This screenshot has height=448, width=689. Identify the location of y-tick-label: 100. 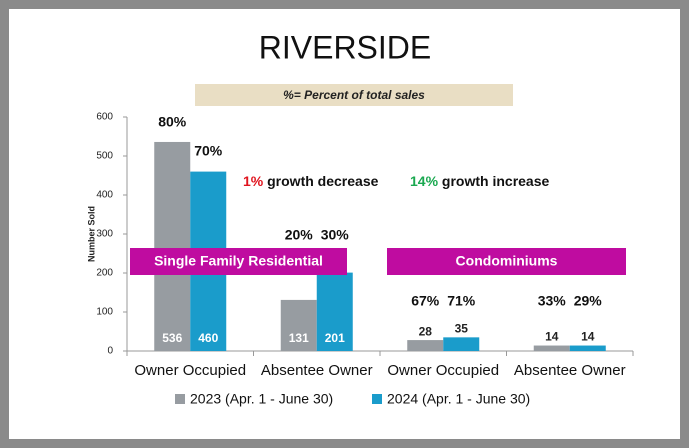
(104, 312).